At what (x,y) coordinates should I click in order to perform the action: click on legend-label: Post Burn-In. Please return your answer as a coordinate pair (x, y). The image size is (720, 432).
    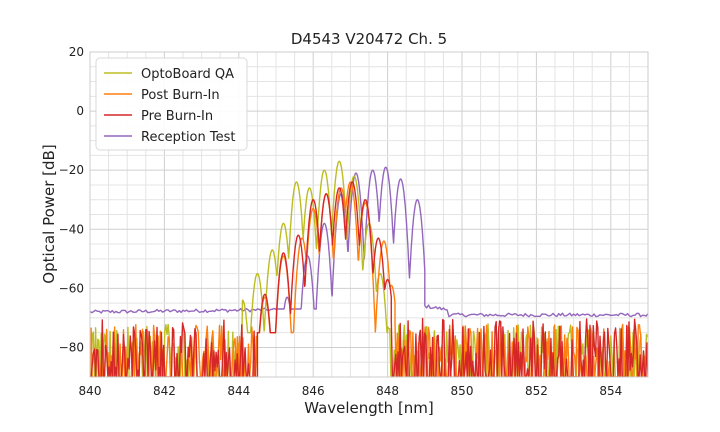
    Looking at the image, I should click on (180, 95).